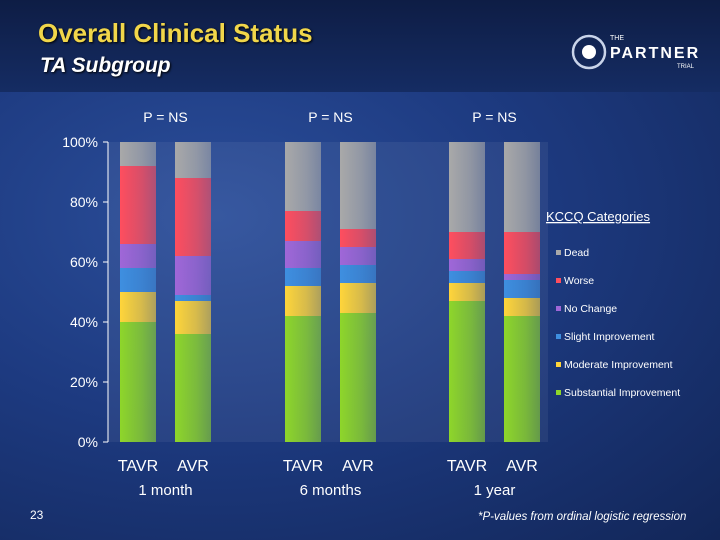 The width and height of the screenshot is (720, 540). I want to click on group-label: 6 months, so click(331, 490).